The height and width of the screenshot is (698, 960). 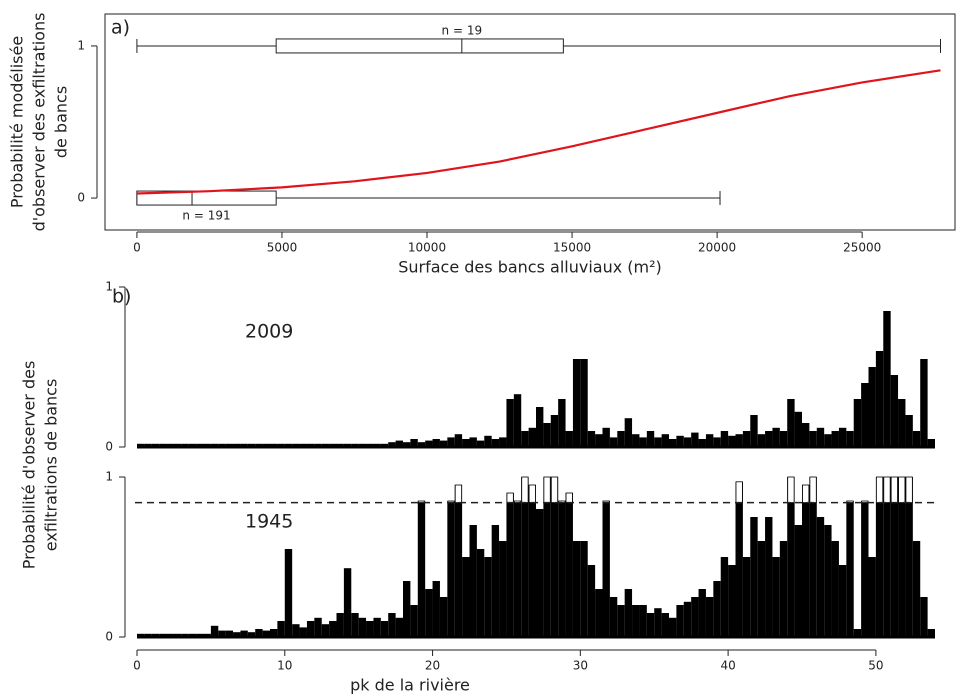 What do you see at coordinates (109, 287) in the screenshot?
I see `y-tick-label: 1` at bounding box center [109, 287].